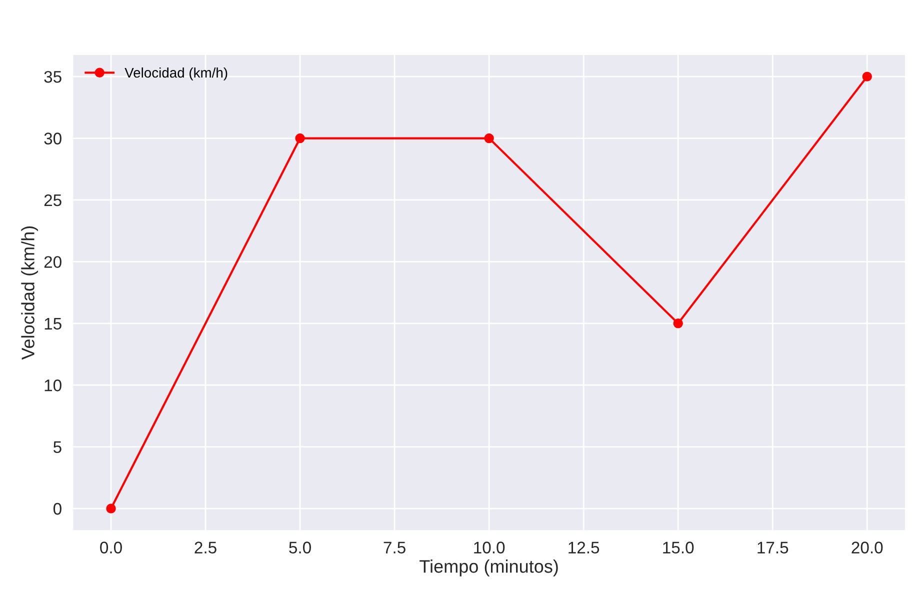 The image size is (915, 591). Describe the element at coordinates (867, 548) in the screenshot. I see `x-tick-label: 20.0` at that location.